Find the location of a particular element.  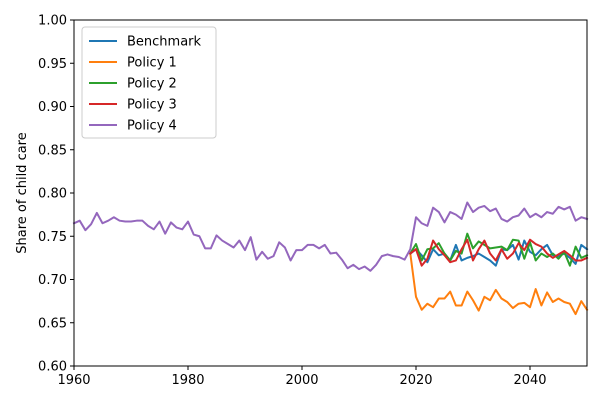

y-tick-label: 0.60 is located at coordinates (52, 367).